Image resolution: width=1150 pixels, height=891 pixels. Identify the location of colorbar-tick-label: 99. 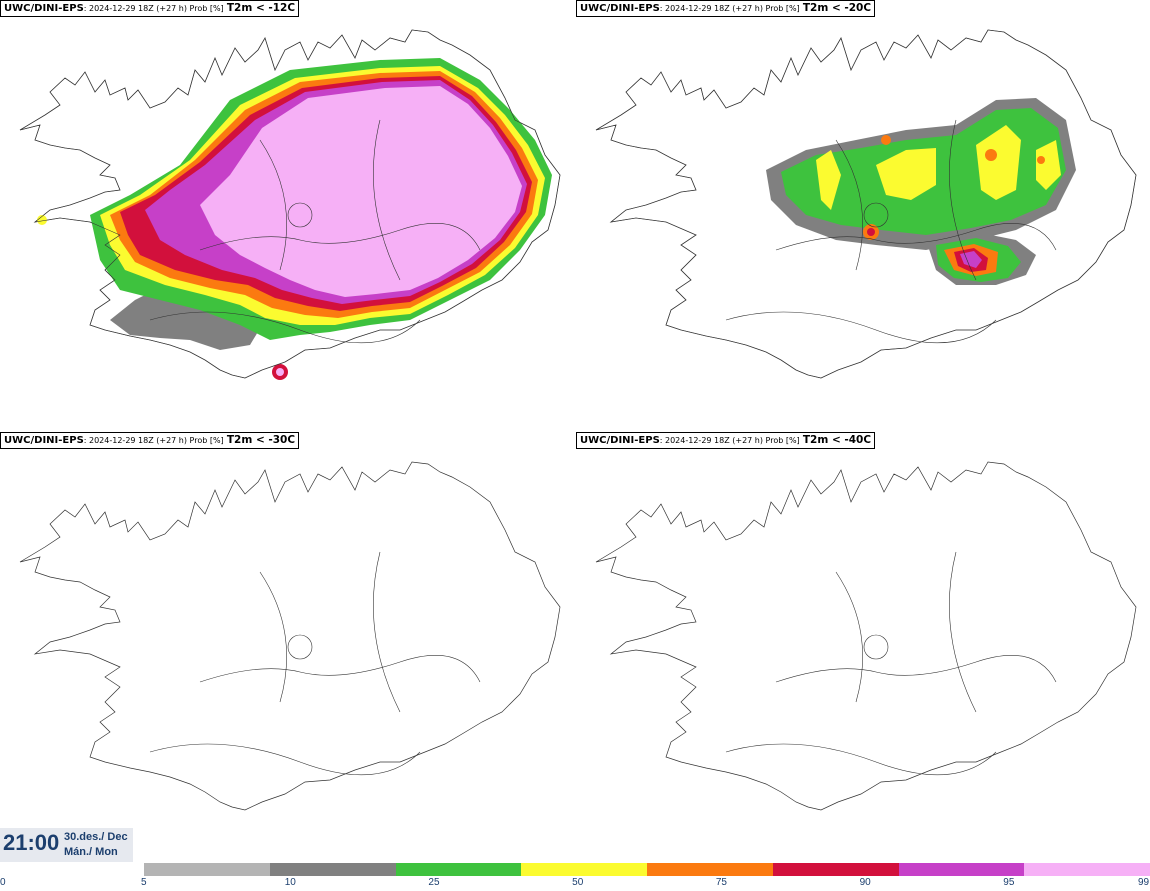
(1144, 882).